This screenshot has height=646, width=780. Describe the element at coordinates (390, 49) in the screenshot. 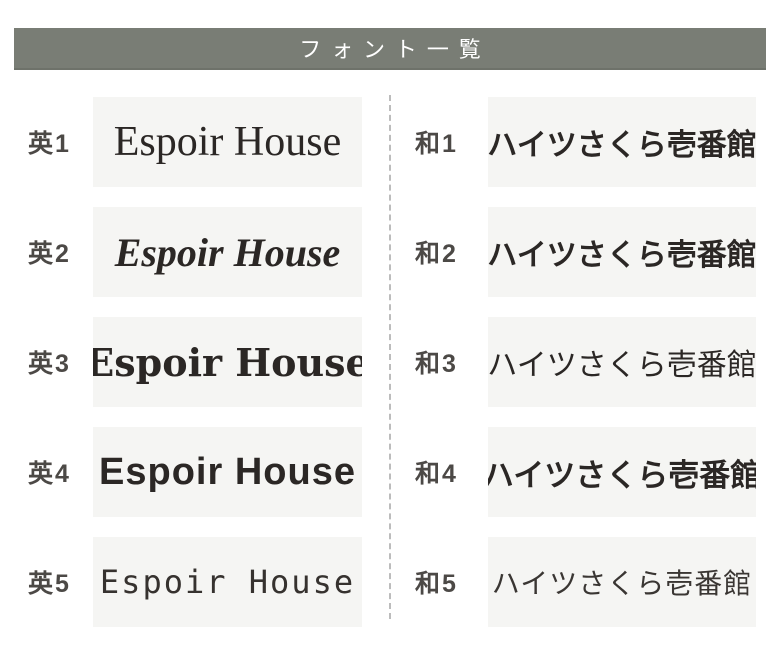

I see `page-title: フォント一覧` at that location.